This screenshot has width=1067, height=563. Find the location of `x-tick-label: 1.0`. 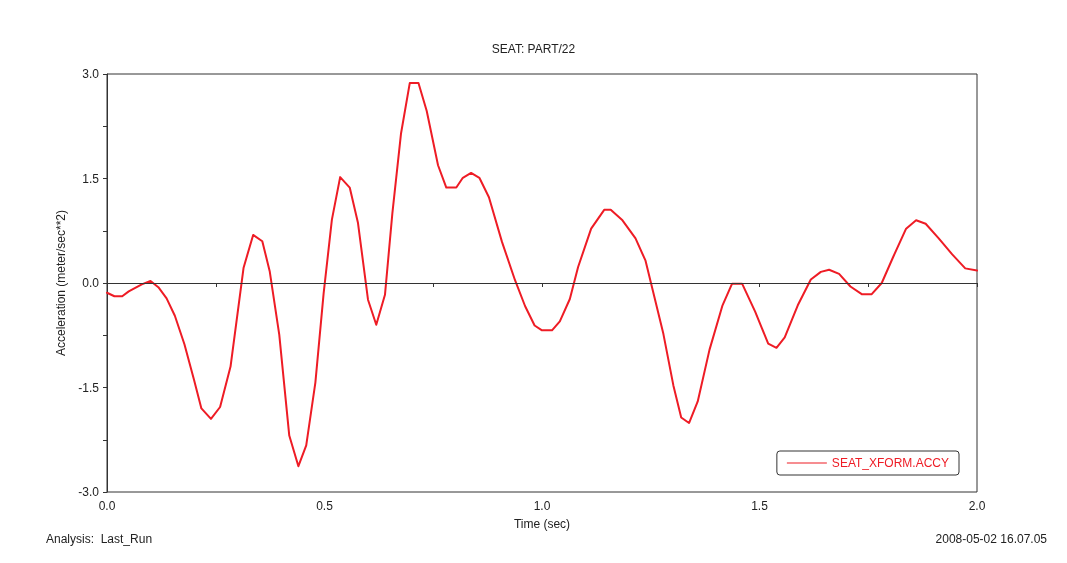

x-tick-label: 1.0 is located at coordinates (542, 506).